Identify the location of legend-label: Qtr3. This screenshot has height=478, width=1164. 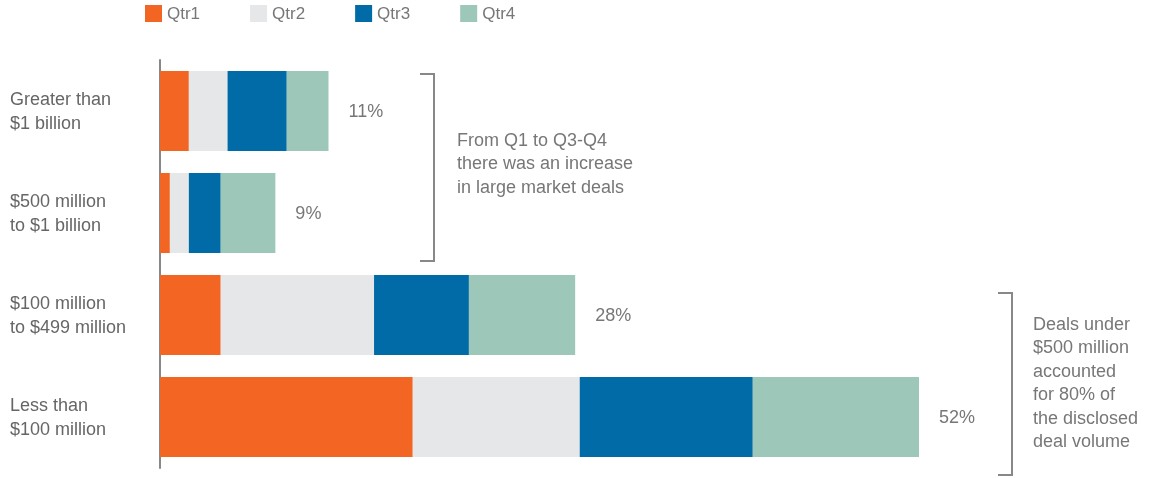
(394, 13).